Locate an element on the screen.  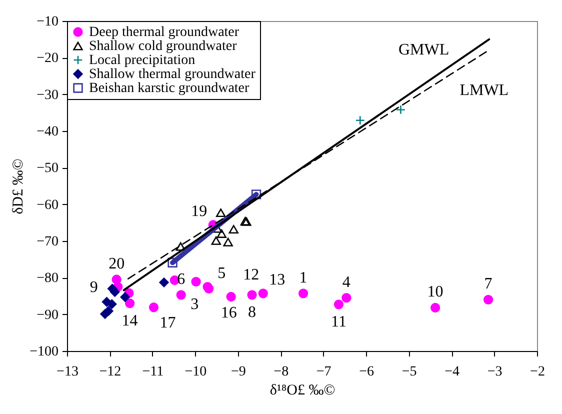
y-tick-label: −40 is located at coordinates (47, 132).